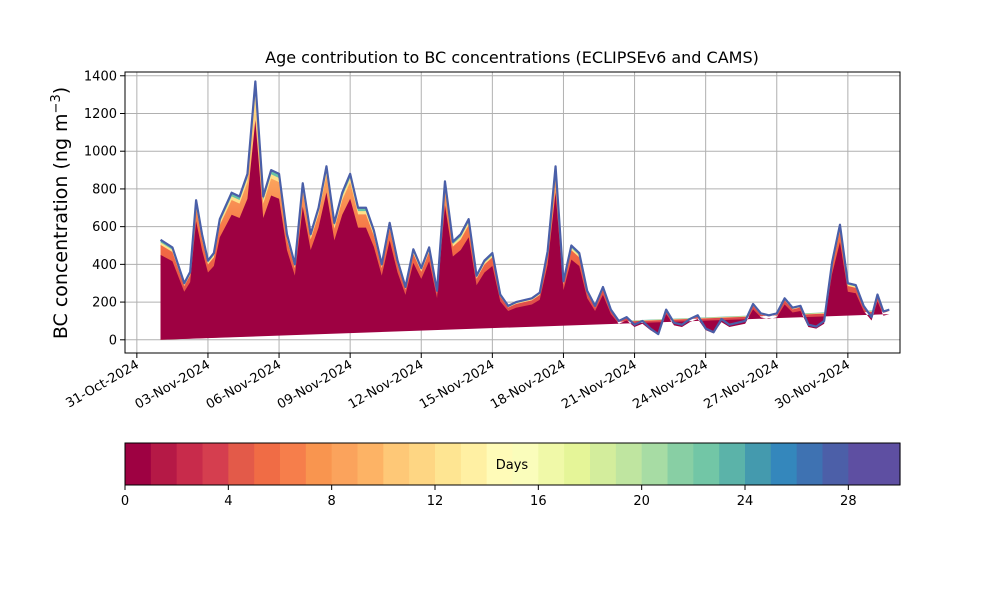 The width and height of the screenshot is (1000, 600). Describe the element at coordinates (528, 384) in the screenshot. I see `x-tick-label: 18-Nov-2024` at that location.